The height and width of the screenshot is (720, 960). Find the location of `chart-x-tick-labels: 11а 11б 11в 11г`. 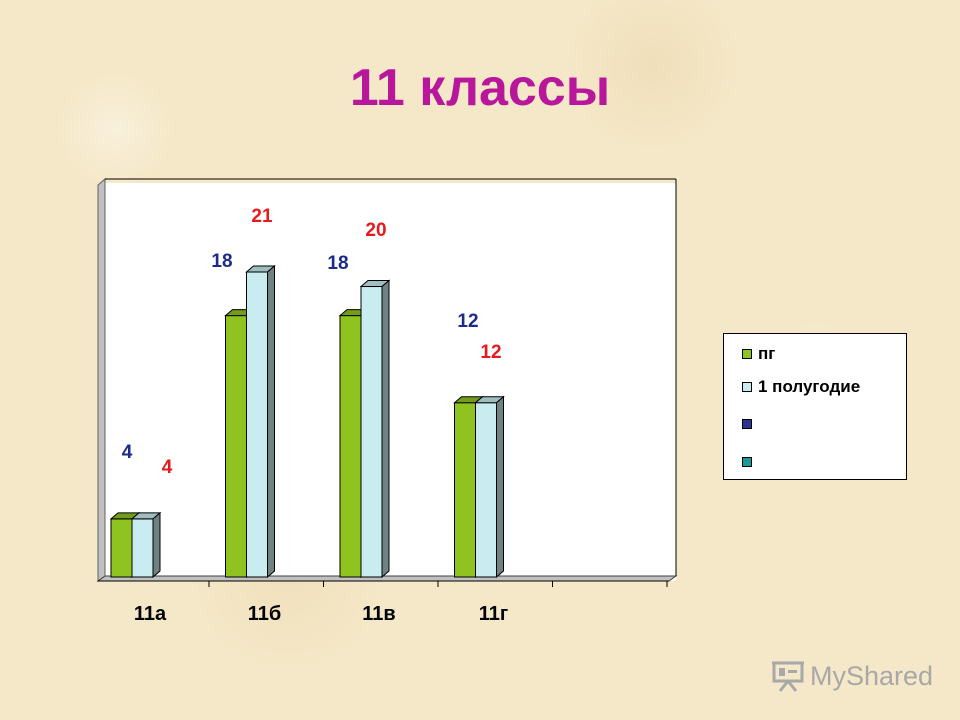

chart-x-tick-labels: 11а 11б 11в 11г is located at coordinates (321, 614).